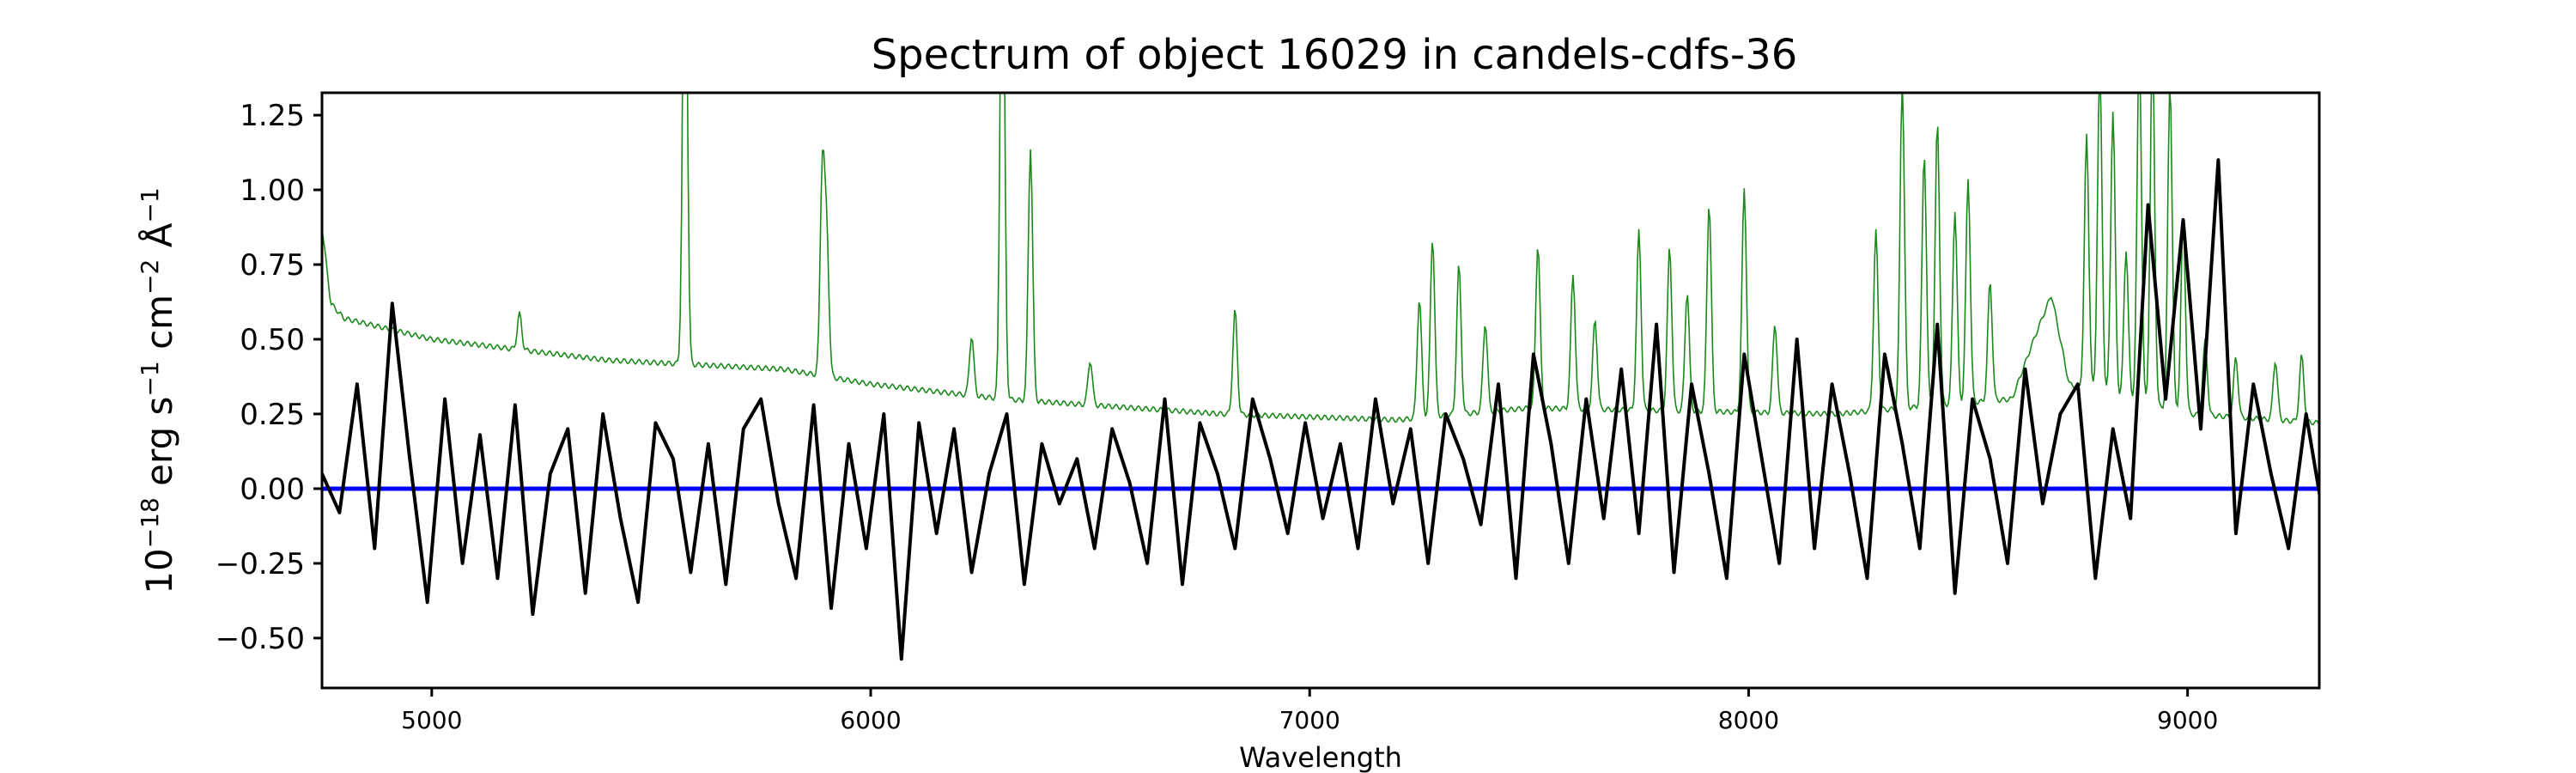 The width and height of the screenshot is (2576, 773). I want to click on y-tick-label: 0.75, so click(272, 265).